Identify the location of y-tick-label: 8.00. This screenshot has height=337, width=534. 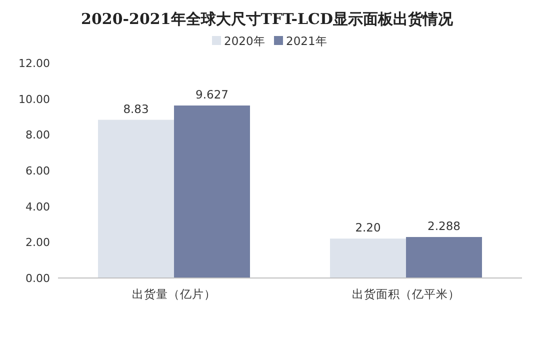
(38, 135).